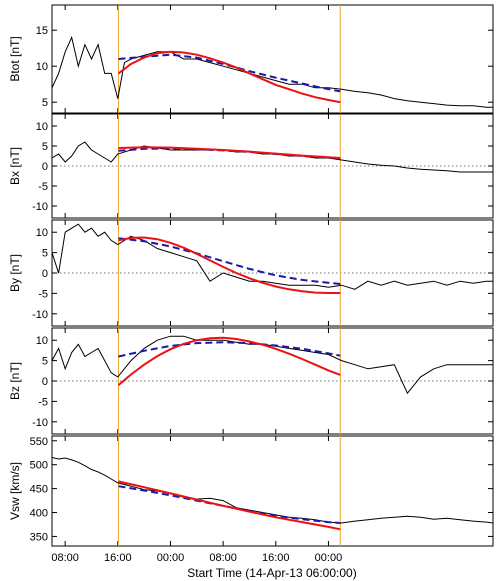 The height and width of the screenshot is (581, 500). What do you see at coordinates (39, 490) in the screenshot?
I see `y-tick-label: 450` at bounding box center [39, 490].